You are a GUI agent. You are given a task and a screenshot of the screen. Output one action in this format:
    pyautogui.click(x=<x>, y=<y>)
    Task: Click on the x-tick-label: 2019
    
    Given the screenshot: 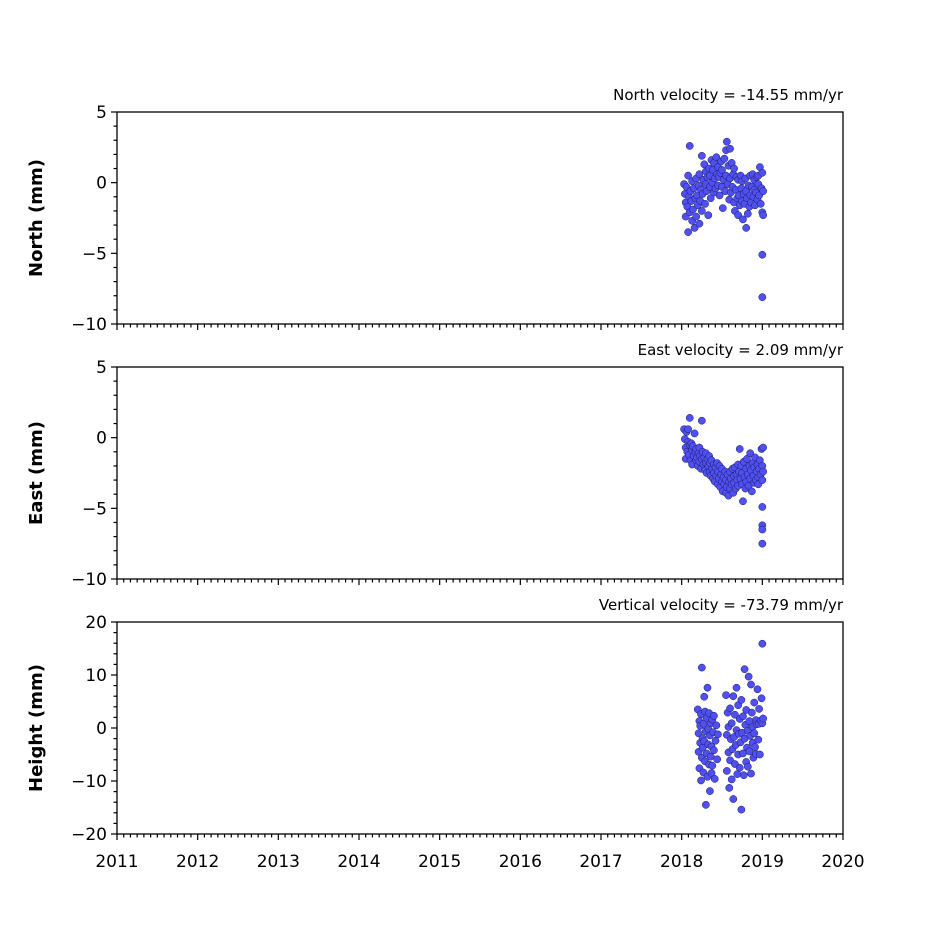 What is the action you would take?
    pyautogui.click(x=762, y=862)
    